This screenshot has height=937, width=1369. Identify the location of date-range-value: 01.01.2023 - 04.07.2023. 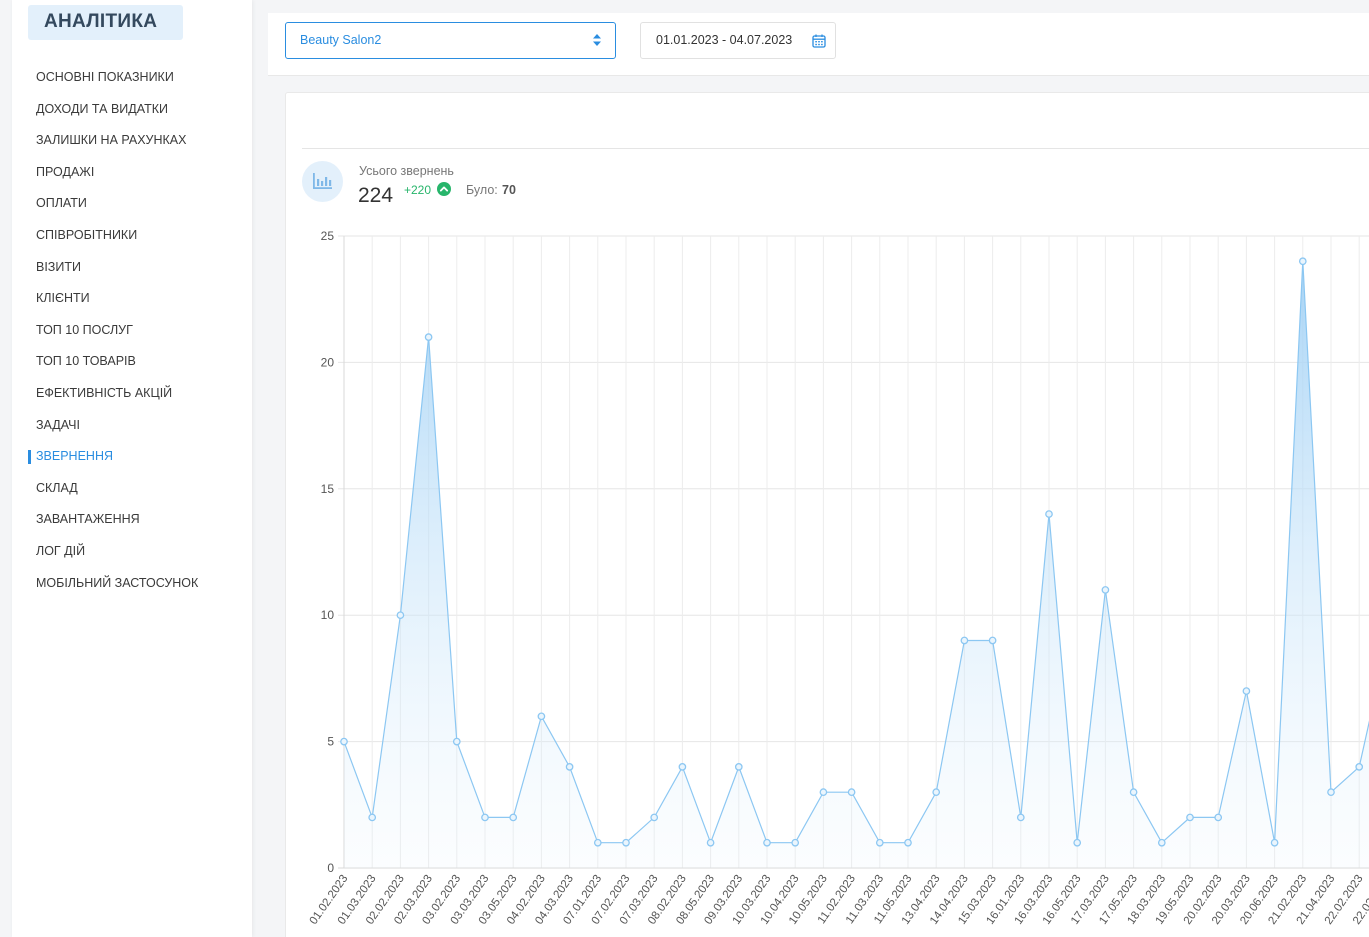
(724, 40).